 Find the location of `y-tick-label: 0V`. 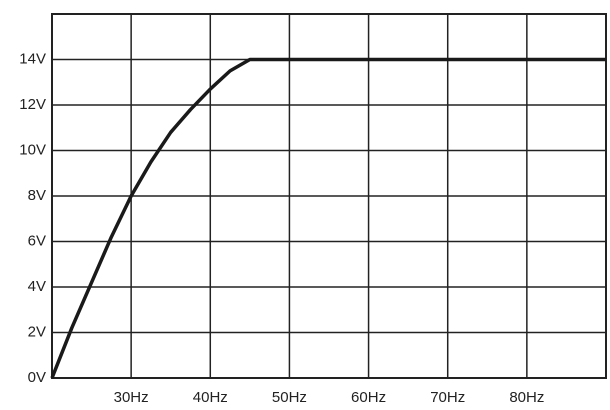

y-tick-label: 0V is located at coordinates (37, 377).